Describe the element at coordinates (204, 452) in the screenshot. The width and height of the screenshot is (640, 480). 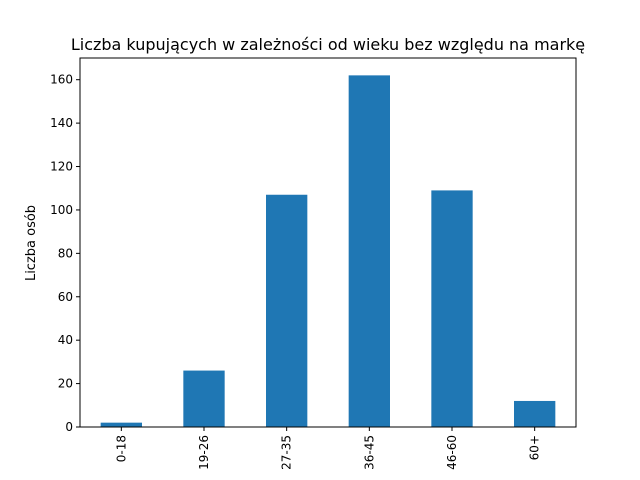
I see `x-tick-label: 19-26` at that location.